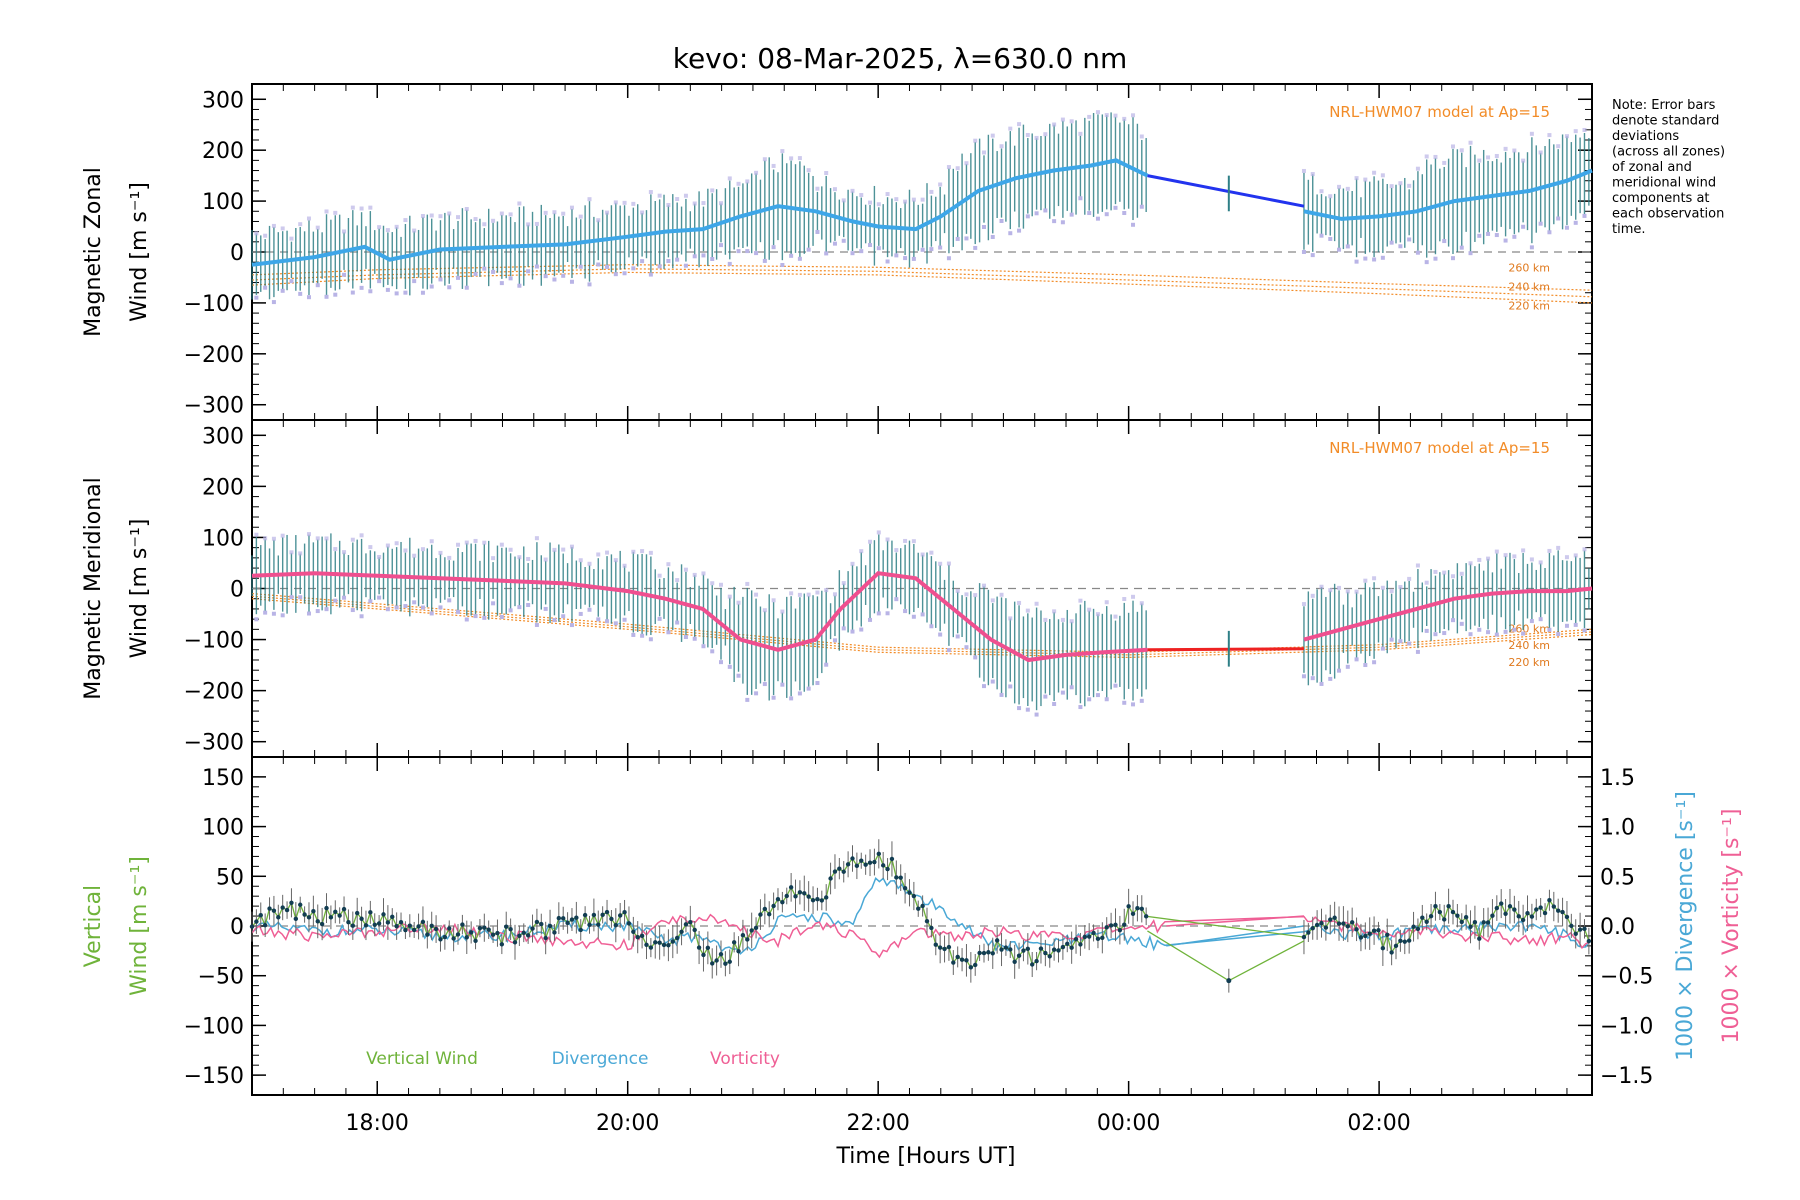  I want to click on zonal-model-line, so click(922, 277).